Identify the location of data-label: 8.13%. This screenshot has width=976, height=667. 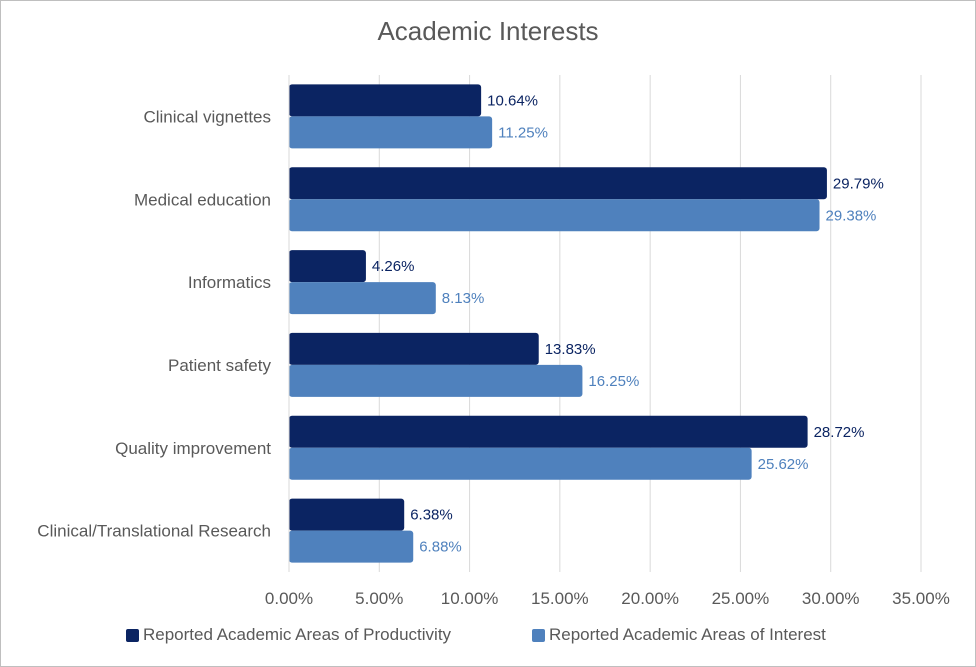
(463, 298).